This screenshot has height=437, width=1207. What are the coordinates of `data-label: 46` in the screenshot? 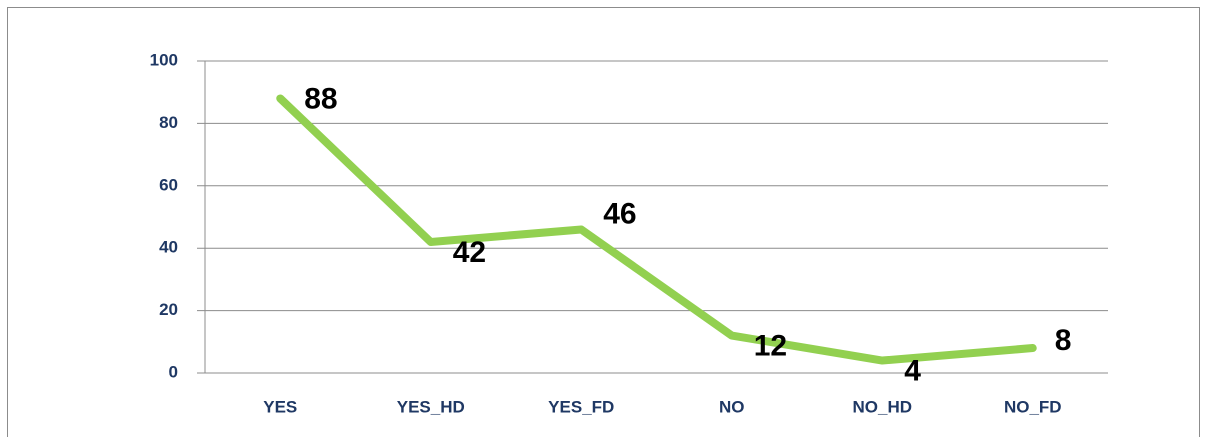 It's located at (619, 213).